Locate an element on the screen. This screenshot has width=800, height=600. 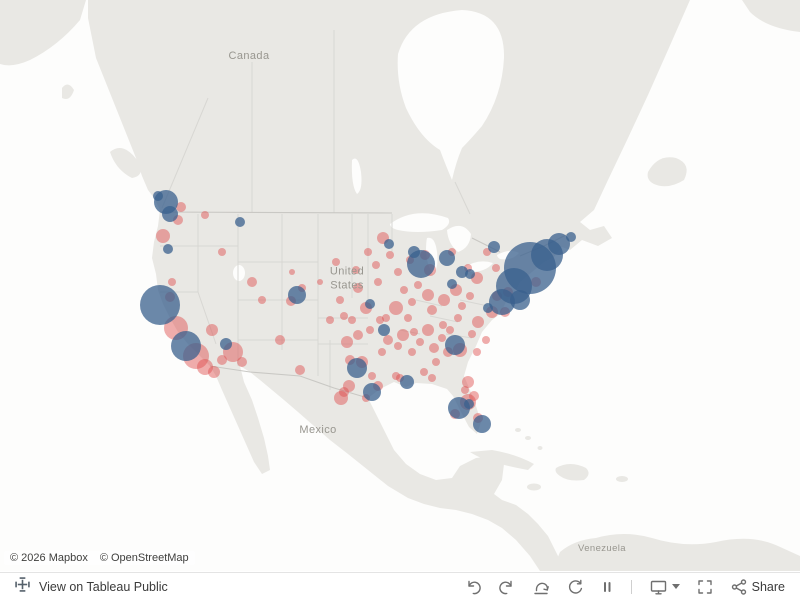
share-button: Share is located at coordinates (757, 587).